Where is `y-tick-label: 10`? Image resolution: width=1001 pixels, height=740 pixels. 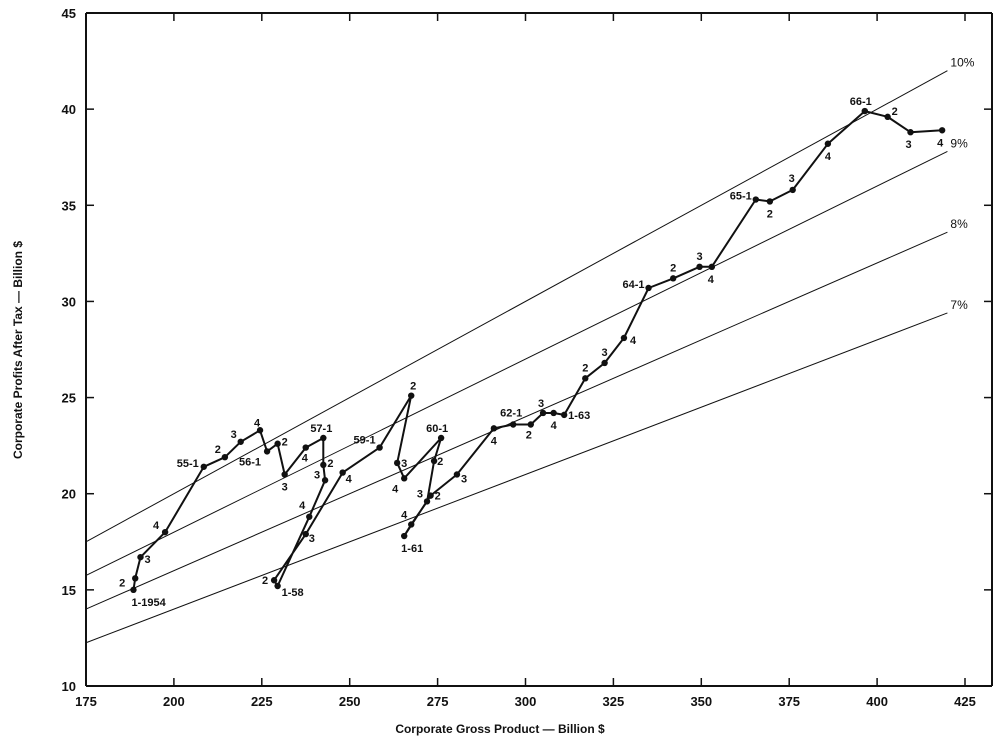
y-tick-label: 10 is located at coordinates (69, 686).